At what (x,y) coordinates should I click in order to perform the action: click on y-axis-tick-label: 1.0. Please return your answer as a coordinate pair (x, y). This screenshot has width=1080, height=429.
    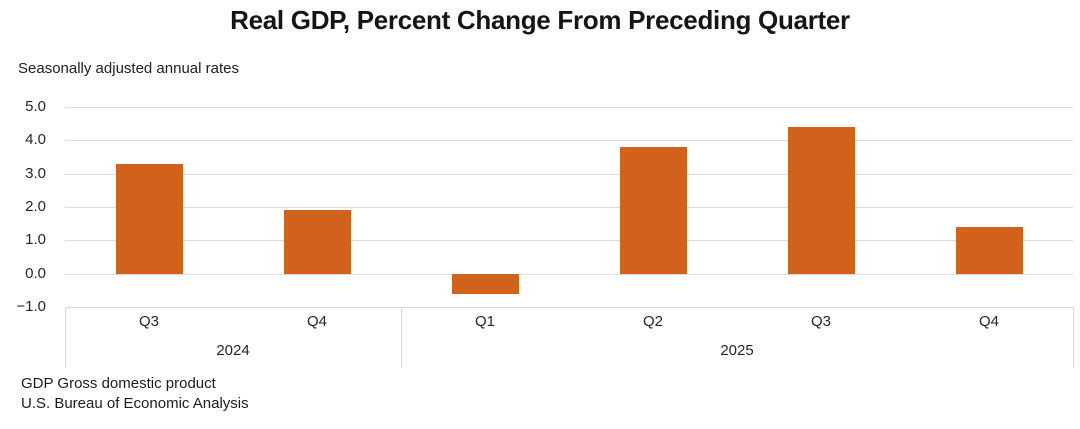
    Looking at the image, I should click on (35, 240).